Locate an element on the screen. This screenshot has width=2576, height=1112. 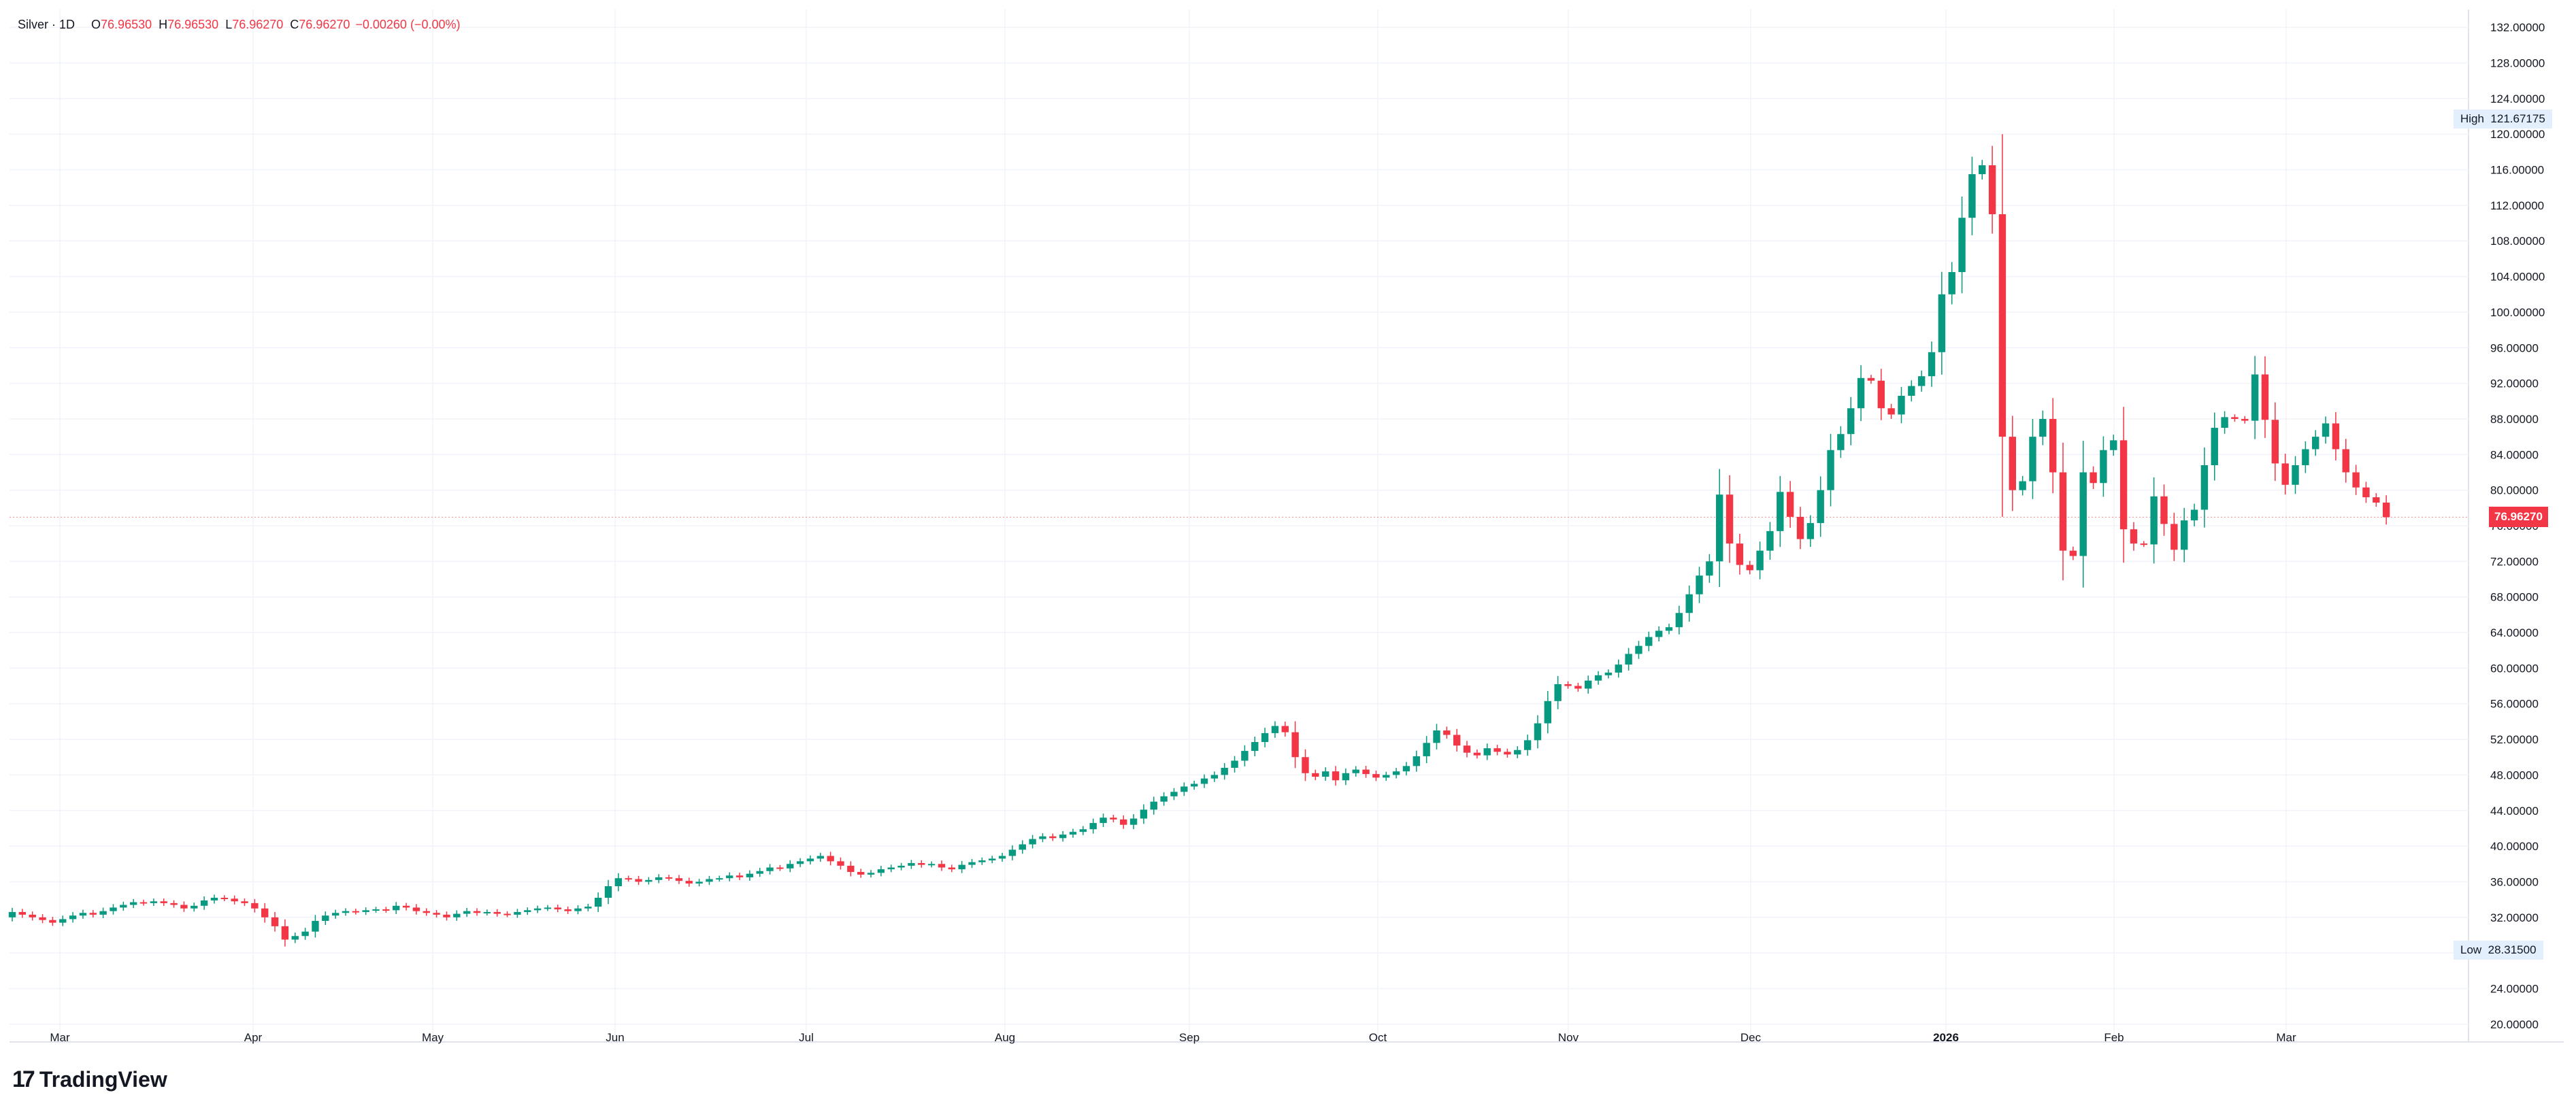
y-tick-label: 72.00000 is located at coordinates (2515, 561).